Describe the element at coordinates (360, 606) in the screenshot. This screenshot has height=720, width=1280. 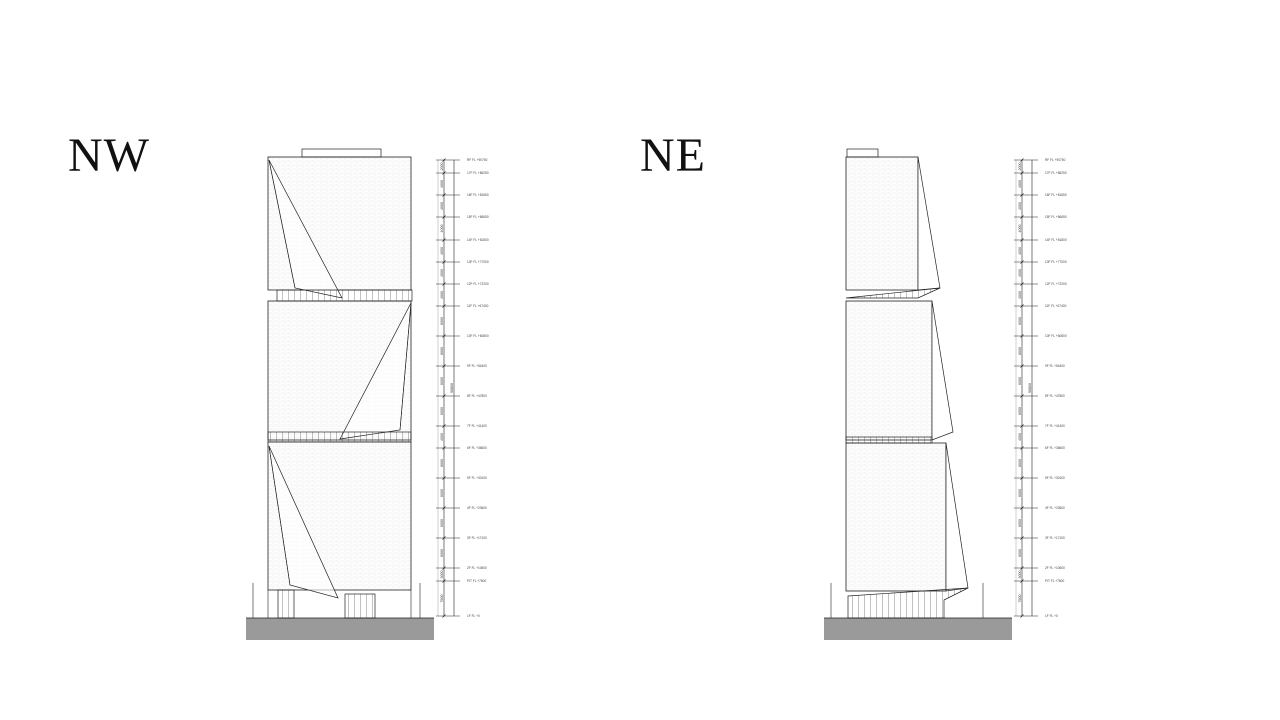
I see `nw-entrance-right` at that location.